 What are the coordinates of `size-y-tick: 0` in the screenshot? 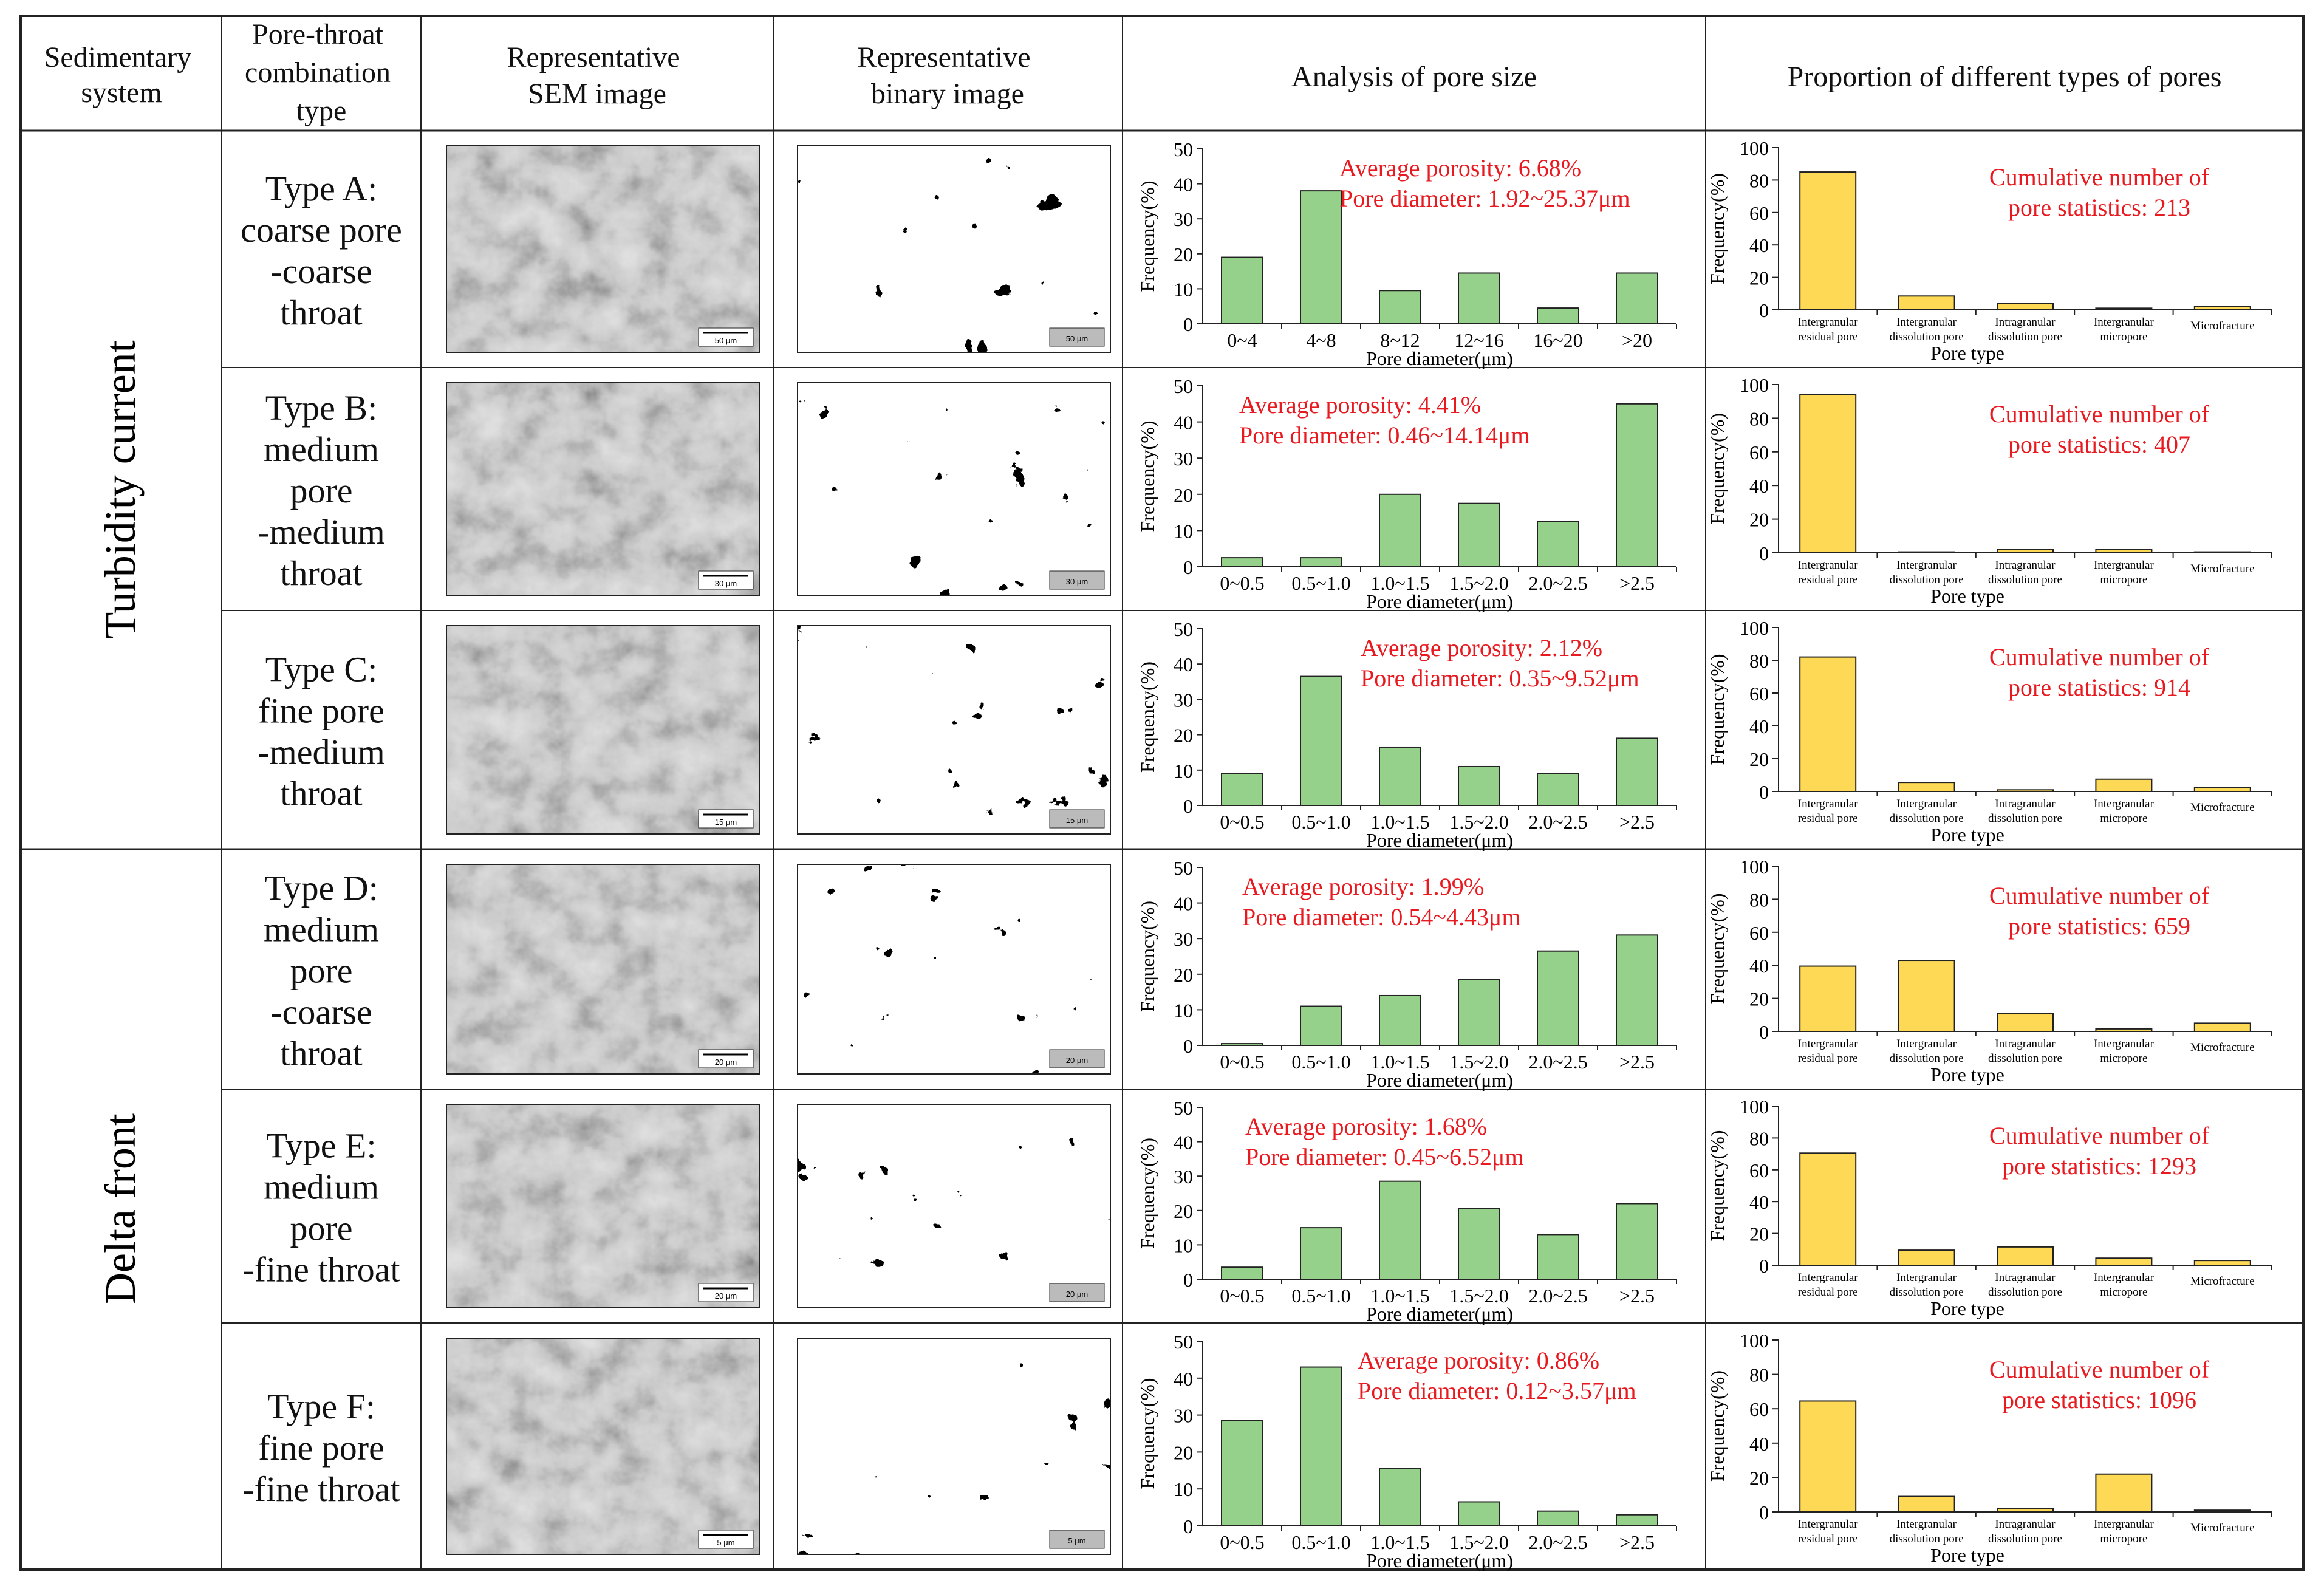 It's located at (1188, 567).